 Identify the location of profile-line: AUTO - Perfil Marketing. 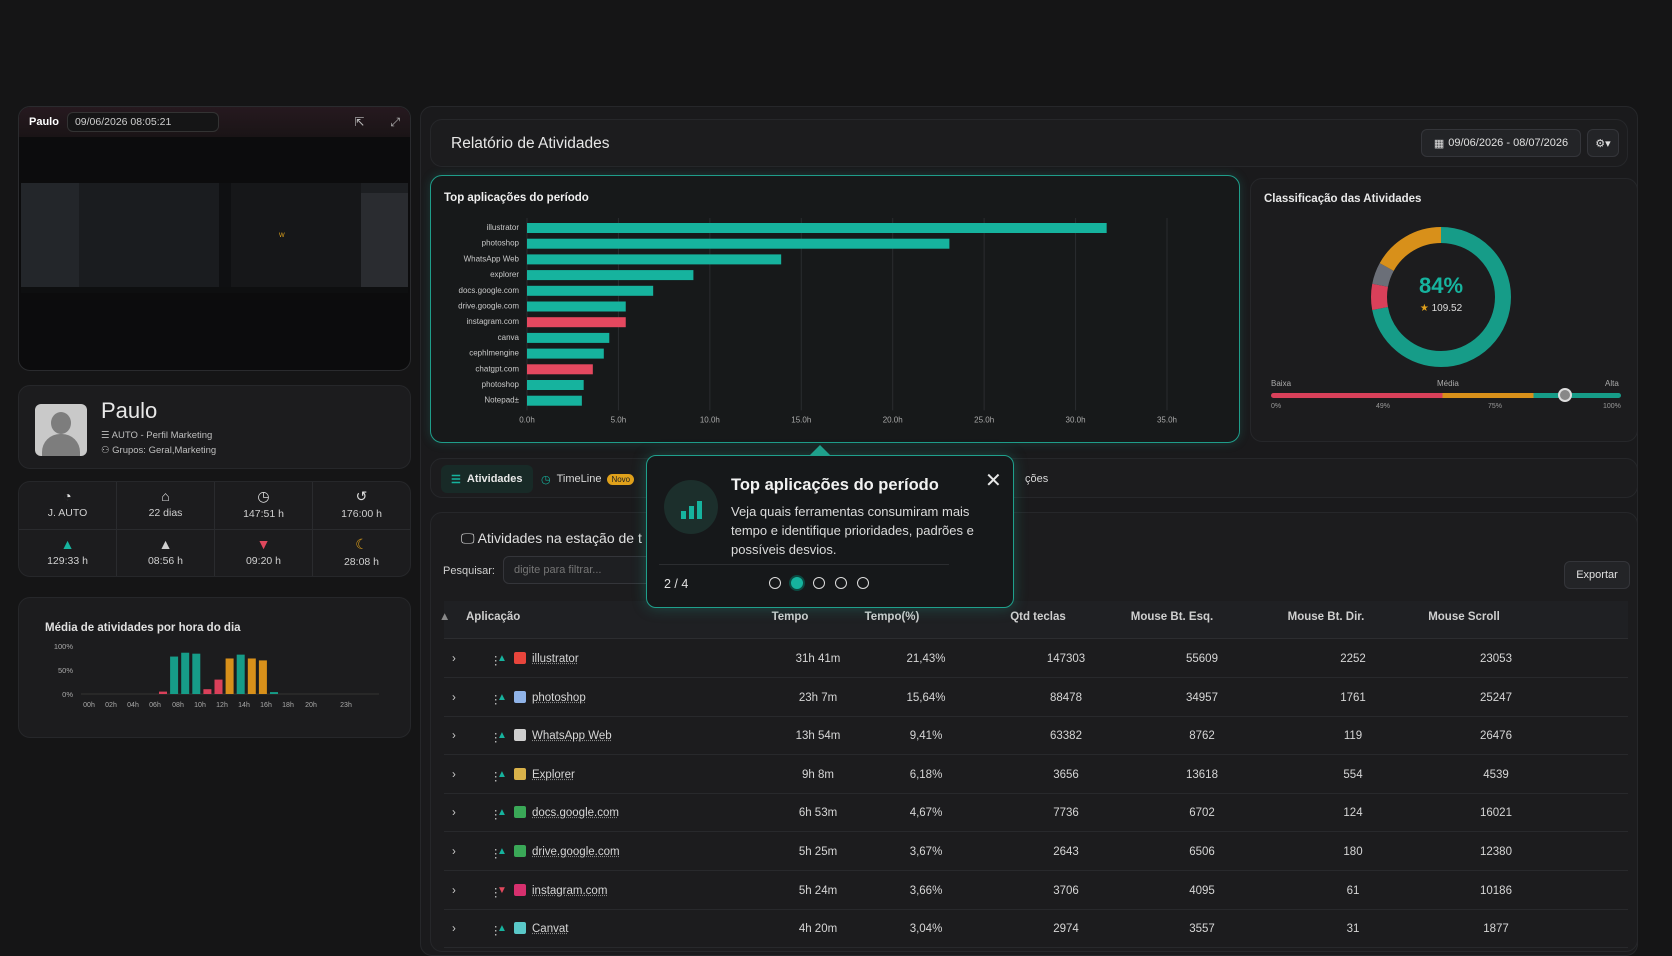
(162, 435).